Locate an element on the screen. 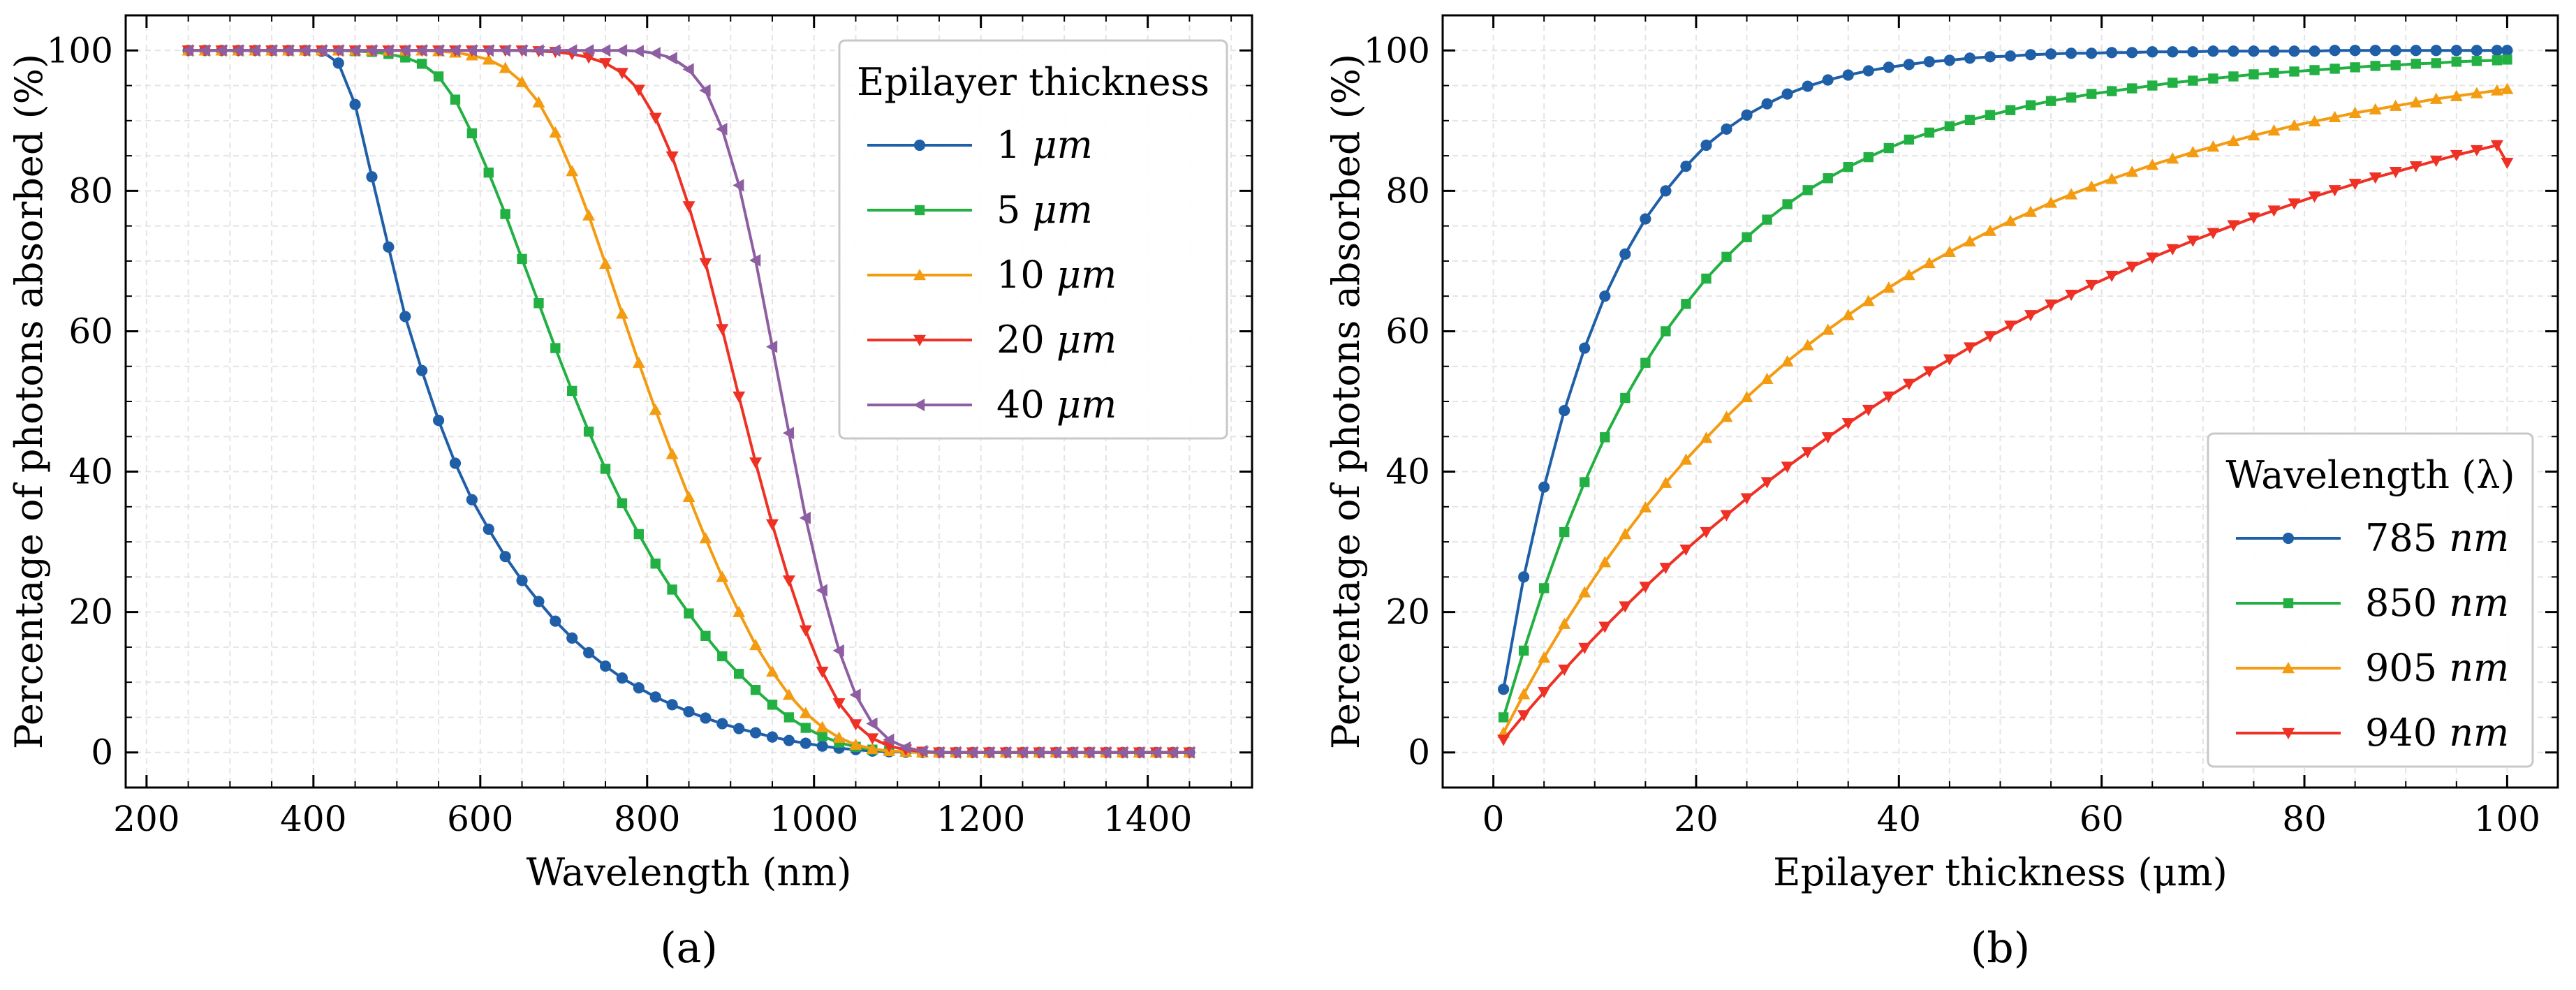 The image size is (2576, 990). x-tick-label: 100 is located at coordinates (2507, 819).